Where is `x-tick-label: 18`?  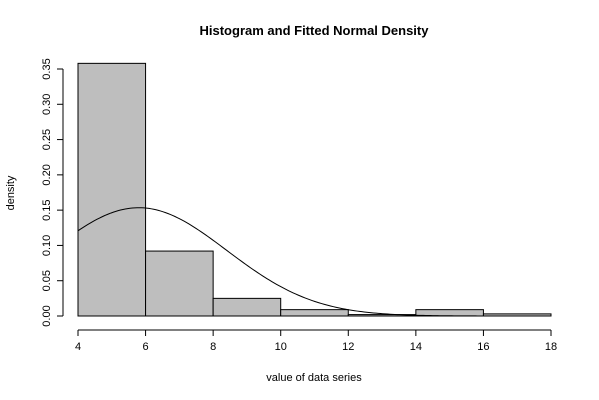
x-tick-label: 18 is located at coordinates (551, 347).